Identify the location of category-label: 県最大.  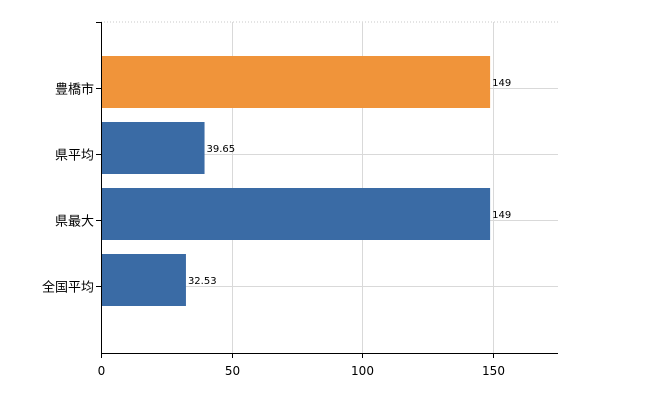
(74, 222).